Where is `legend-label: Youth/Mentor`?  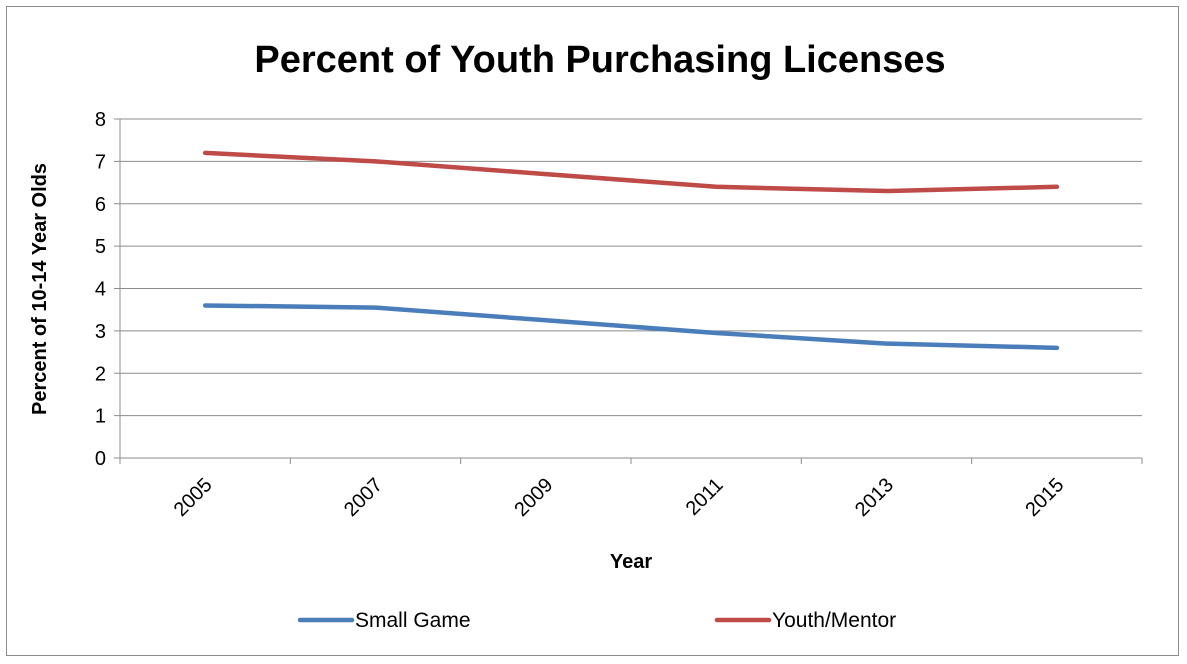 legend-label: Youth/Mentor is located at coordinates (834, 620).